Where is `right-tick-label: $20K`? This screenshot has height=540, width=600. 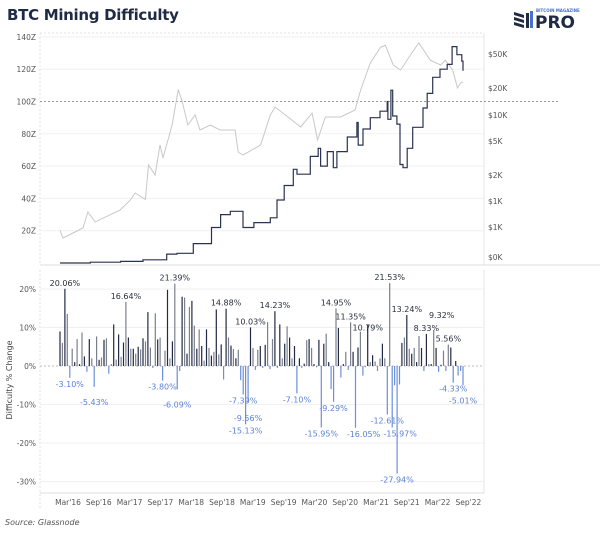 right-tick-label: $20K is located at coordinates (498, 88).